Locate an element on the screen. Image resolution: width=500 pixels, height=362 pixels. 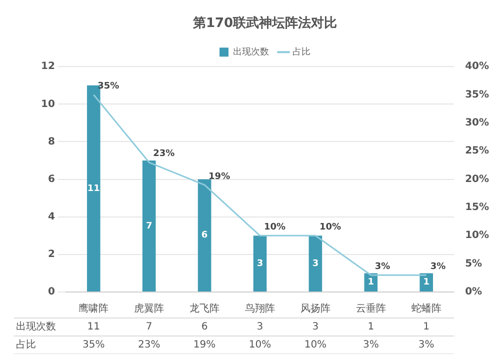
y2-tick-label: 15% is located at coordinates (477, 208).